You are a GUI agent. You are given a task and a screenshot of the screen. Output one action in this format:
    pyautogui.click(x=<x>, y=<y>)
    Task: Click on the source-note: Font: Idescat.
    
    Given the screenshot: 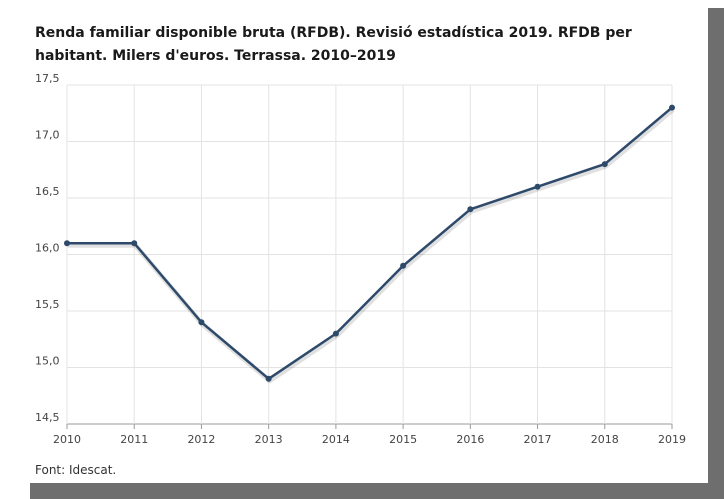 What is the action you would take?
    pyautogui.click(x=76, y=470)
    